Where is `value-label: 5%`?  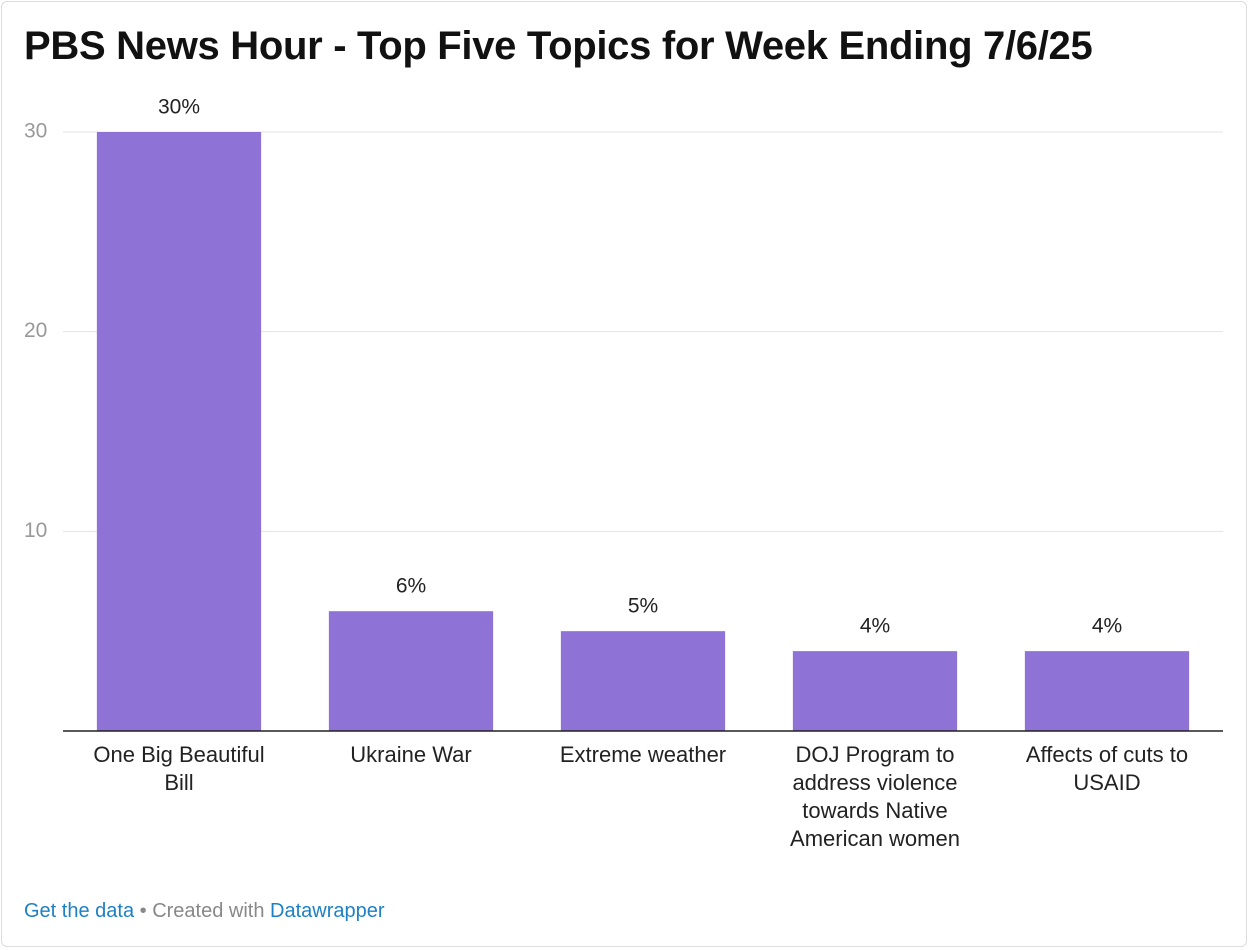 value-label: 5% is located at coordinates (643, 606).